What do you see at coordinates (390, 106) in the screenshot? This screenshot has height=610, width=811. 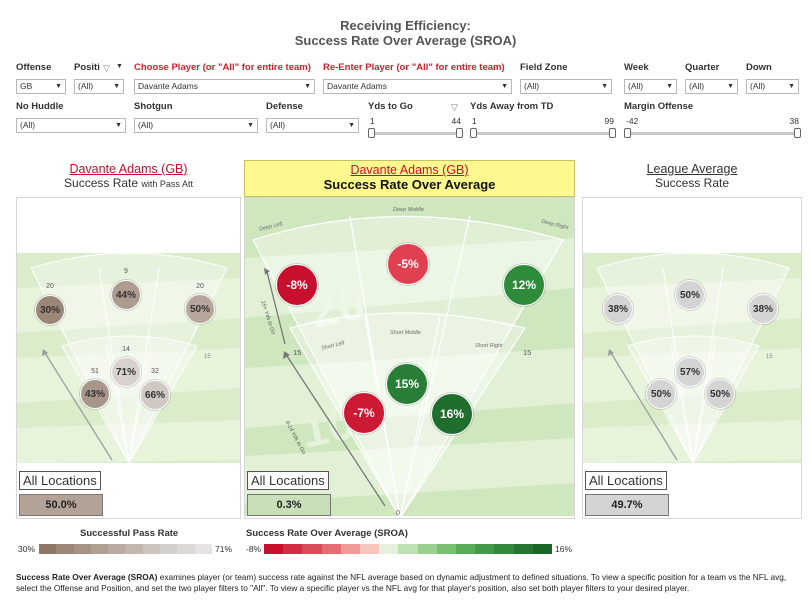 I see `slider-yds-to-go-label: Yds to Go` at bounding box center [390, 106].